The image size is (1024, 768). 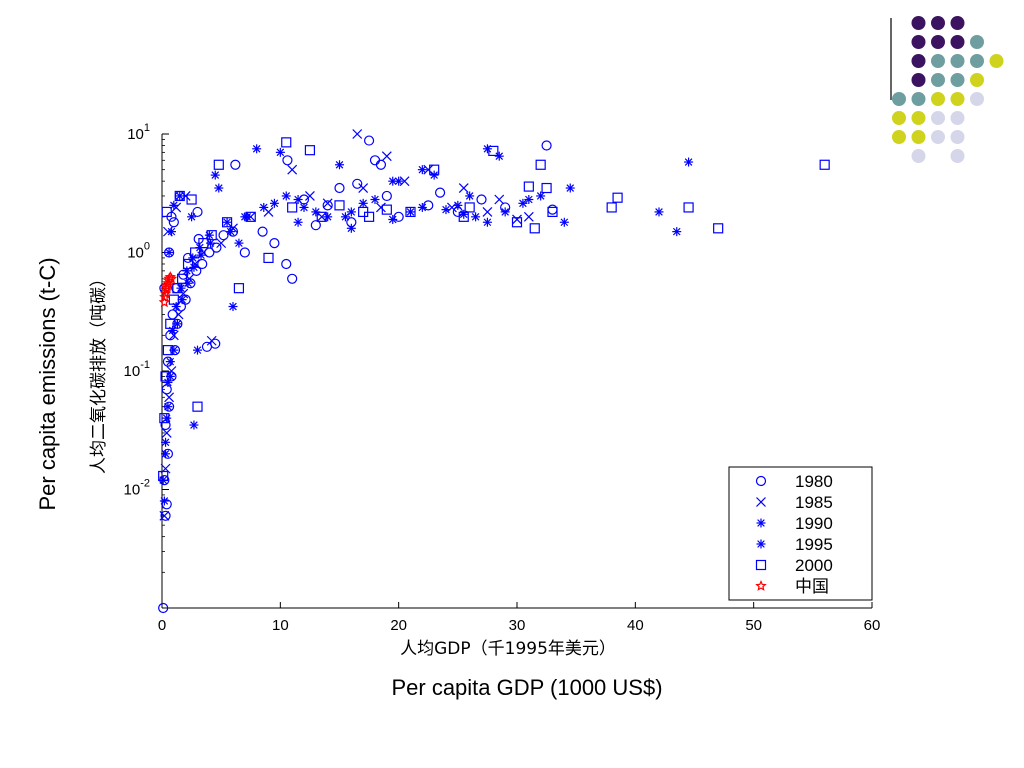 What do you see at coordinates (517, 625) in the screenshot?
I see `x-tick-label: 30` at bounding box center [517, 625].